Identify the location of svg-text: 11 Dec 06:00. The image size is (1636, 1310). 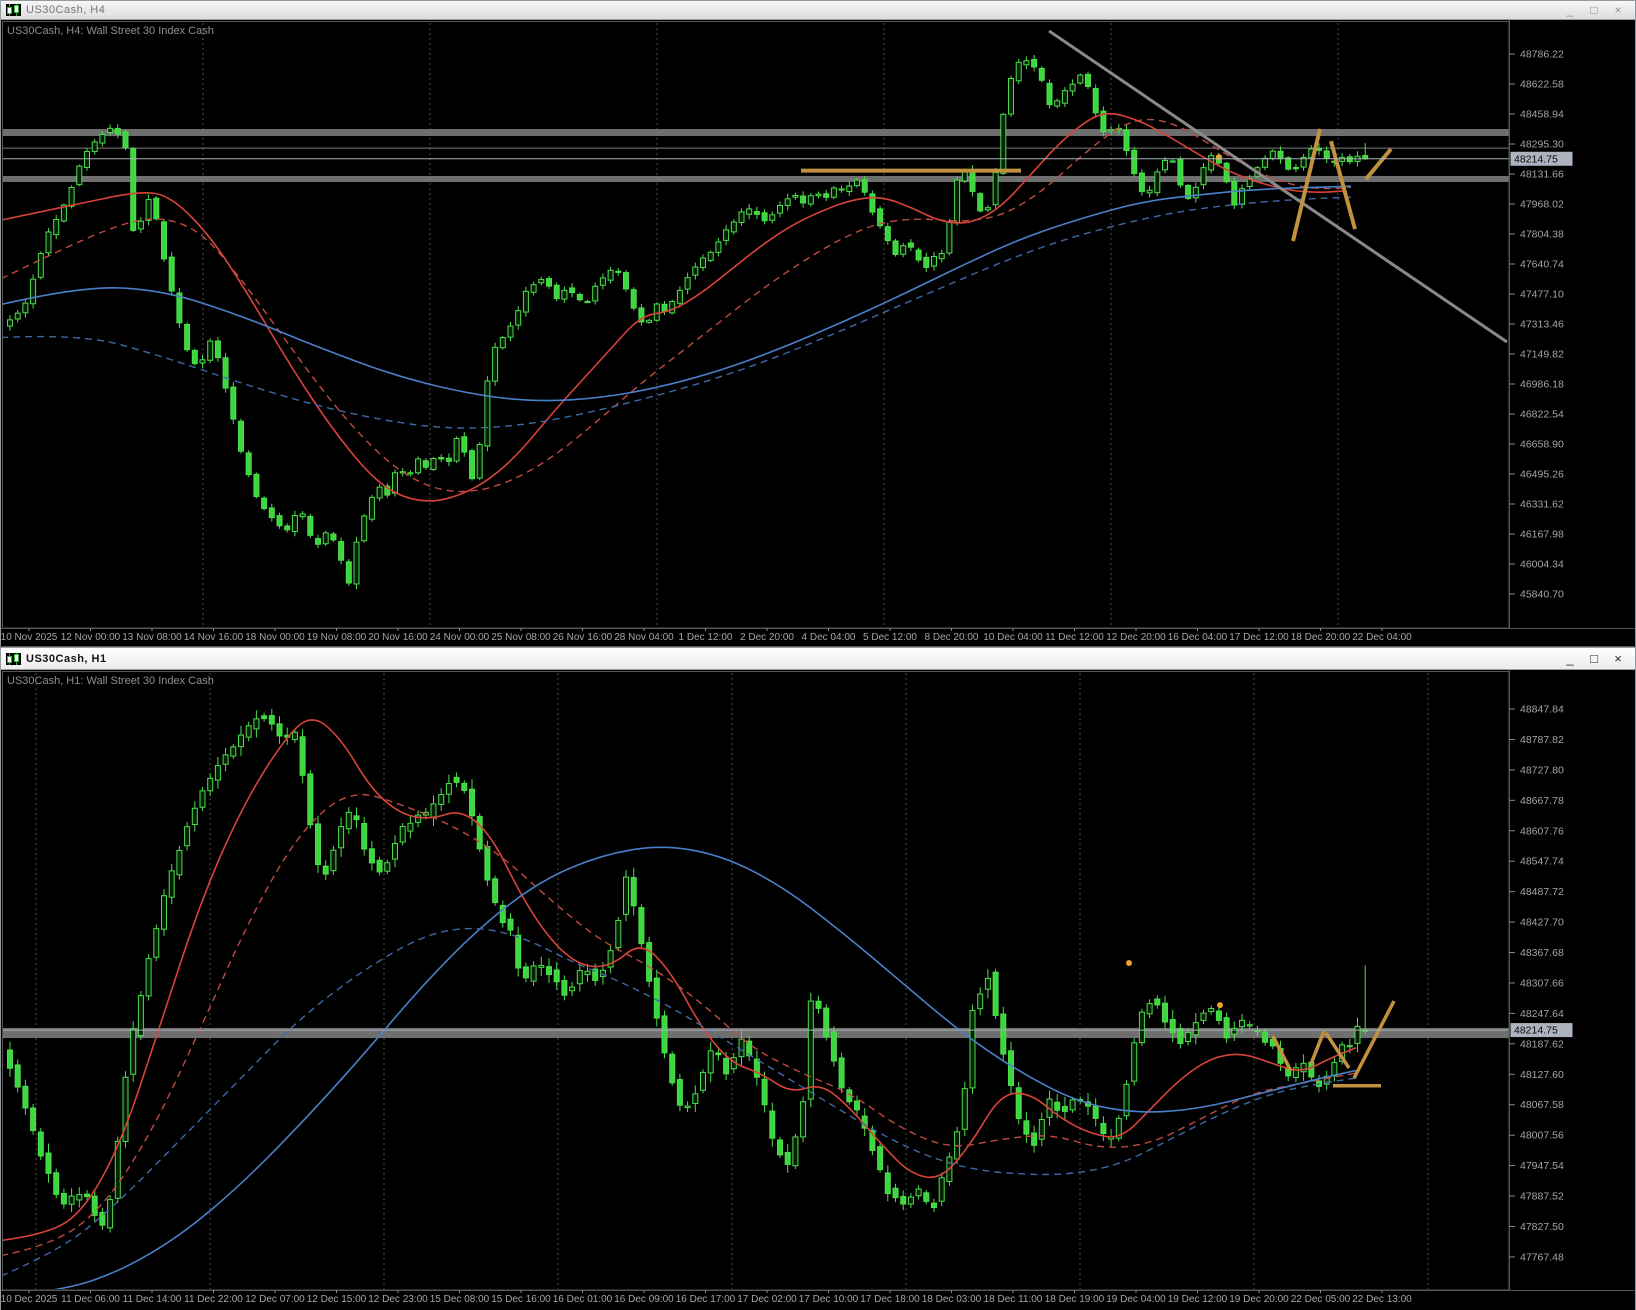
(90, 1299).